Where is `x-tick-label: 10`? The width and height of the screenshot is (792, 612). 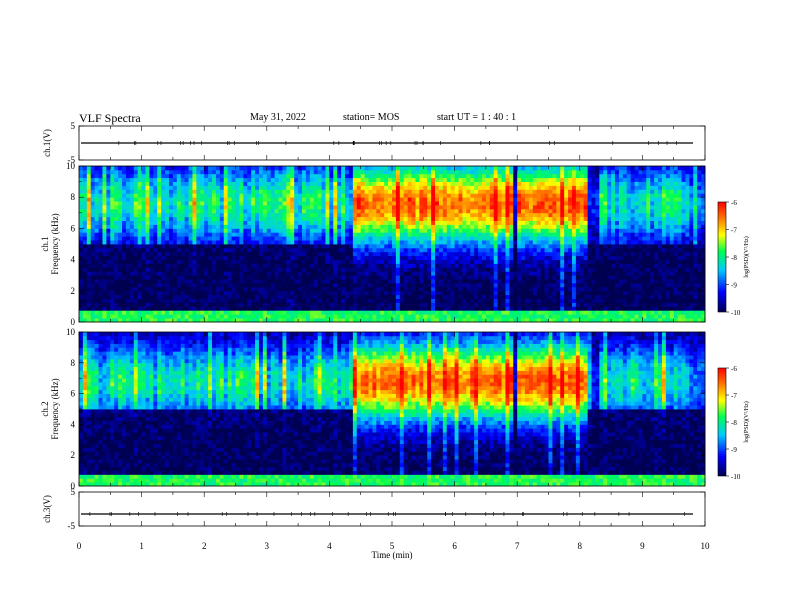
x-tick-label: 10 is located at coordinates (706, 546).